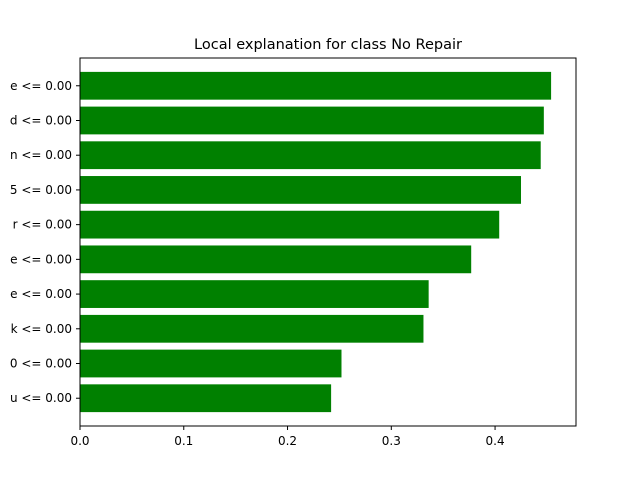 The image size is (640, 480). Describe the element at coordinates (41, 155) in the screenshot. I see `y-tick-label: n <= 0.00` at that location.